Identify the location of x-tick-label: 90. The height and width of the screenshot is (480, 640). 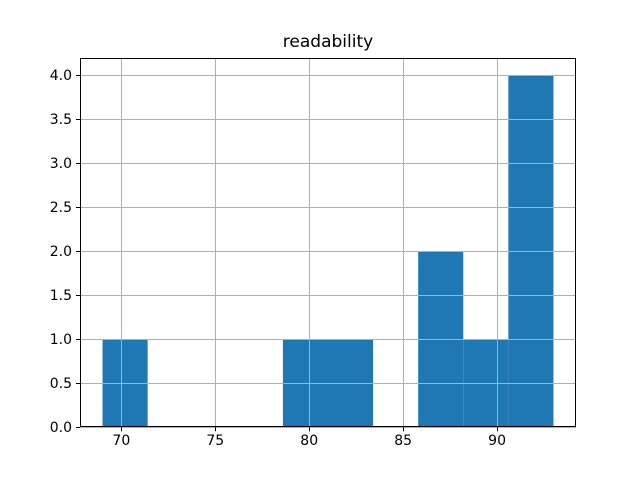
(497, 441).